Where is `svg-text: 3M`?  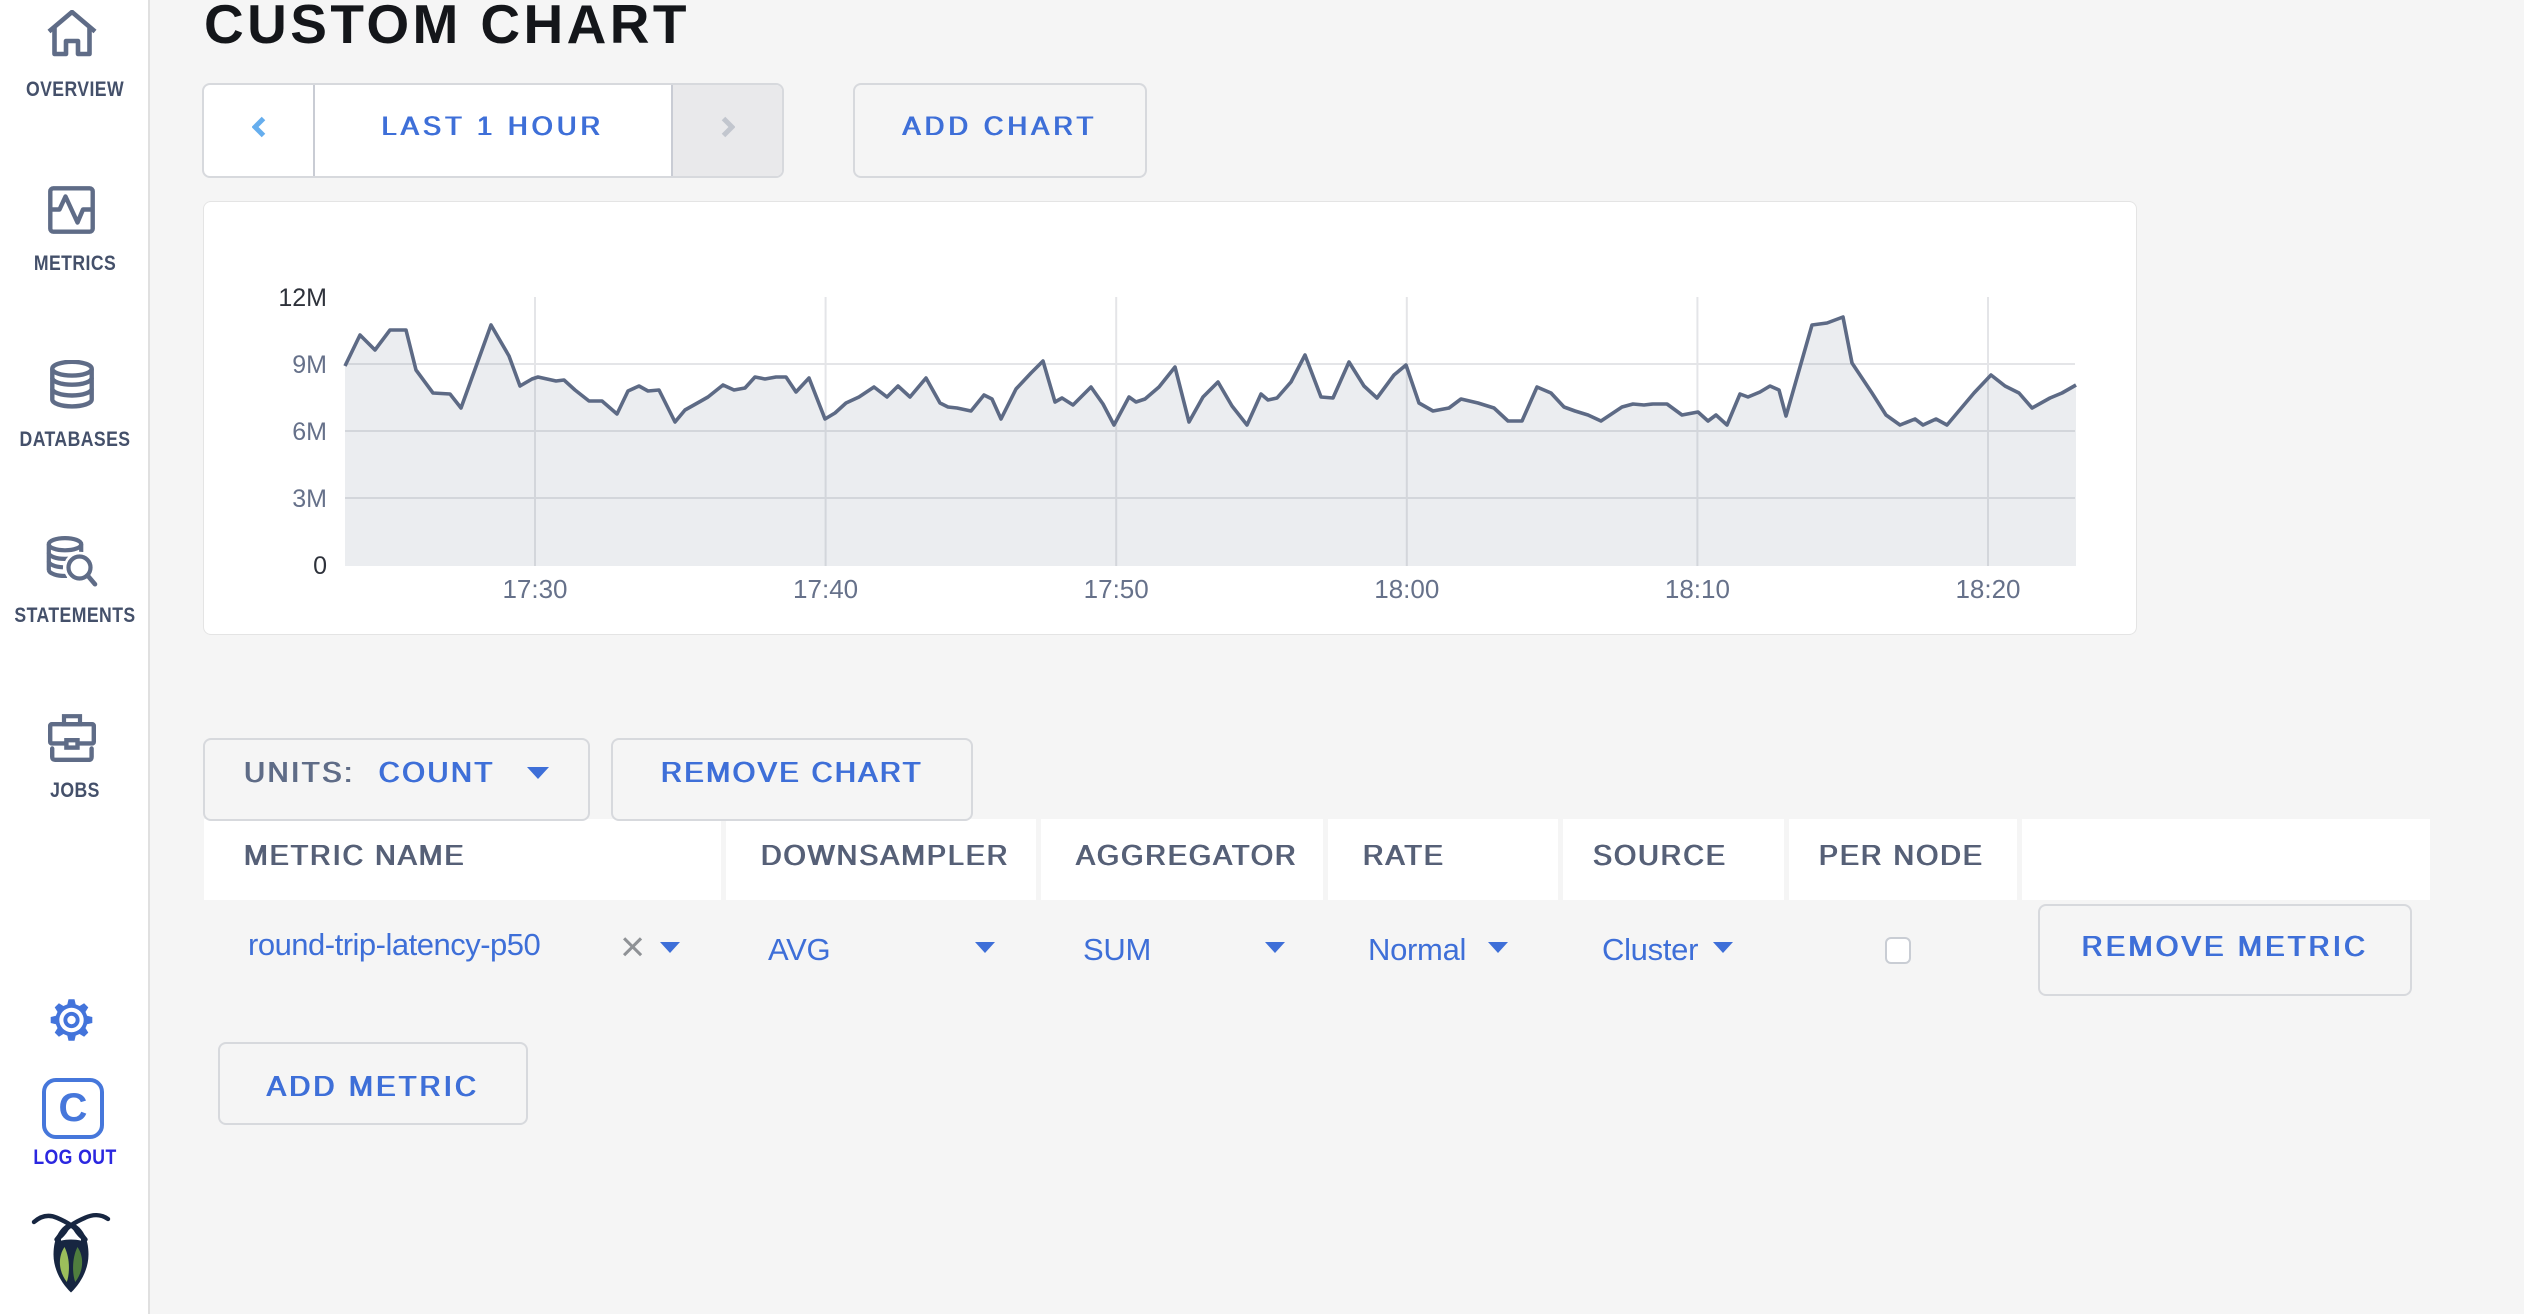
svg-text: 3M is located at coordinates (309, 499).